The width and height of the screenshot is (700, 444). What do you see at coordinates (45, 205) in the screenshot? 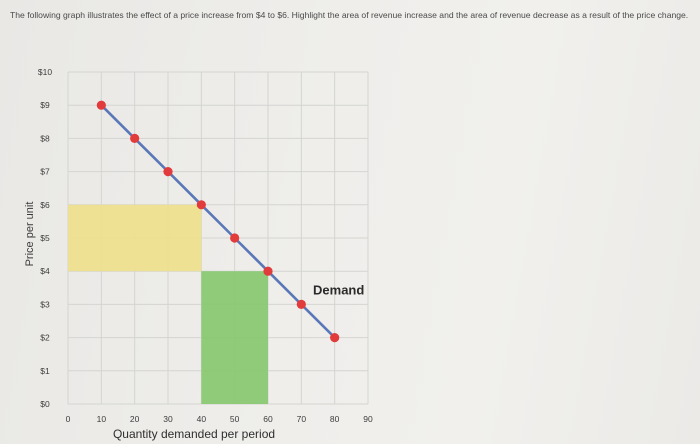
I see `y-tick-label: $6` at bounding box center [45, 205].